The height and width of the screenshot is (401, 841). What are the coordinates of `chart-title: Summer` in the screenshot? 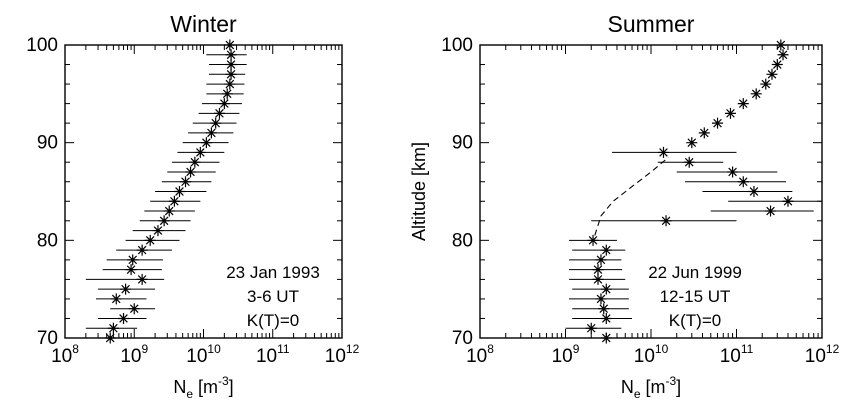 It's located at (651, 24).